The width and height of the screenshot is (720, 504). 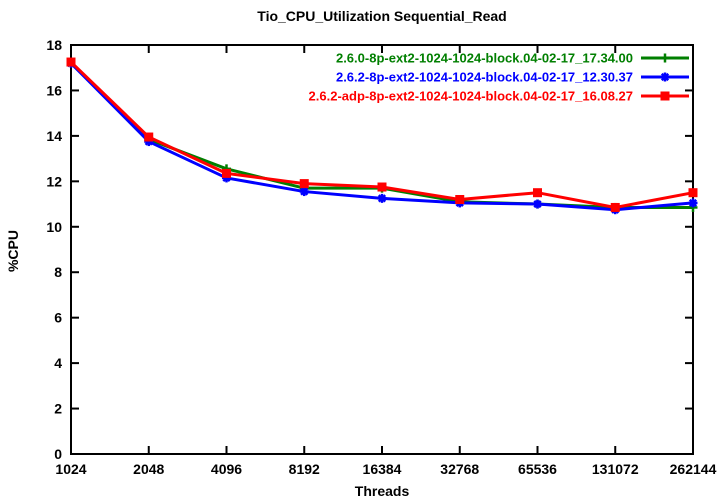 I want to click on y-tick-label: 12, so click(x=54, y=181).